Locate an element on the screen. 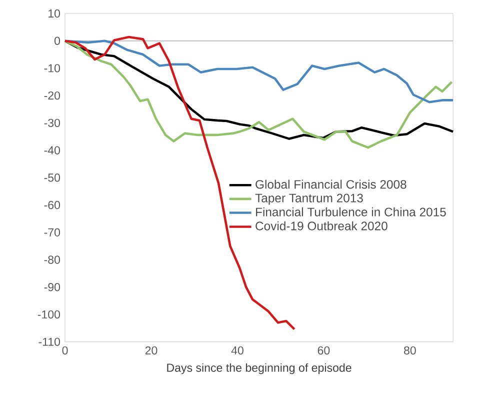 This screenshot has height=396, width=480. x-tick-label: 0 is located at coordinates (65, 350).